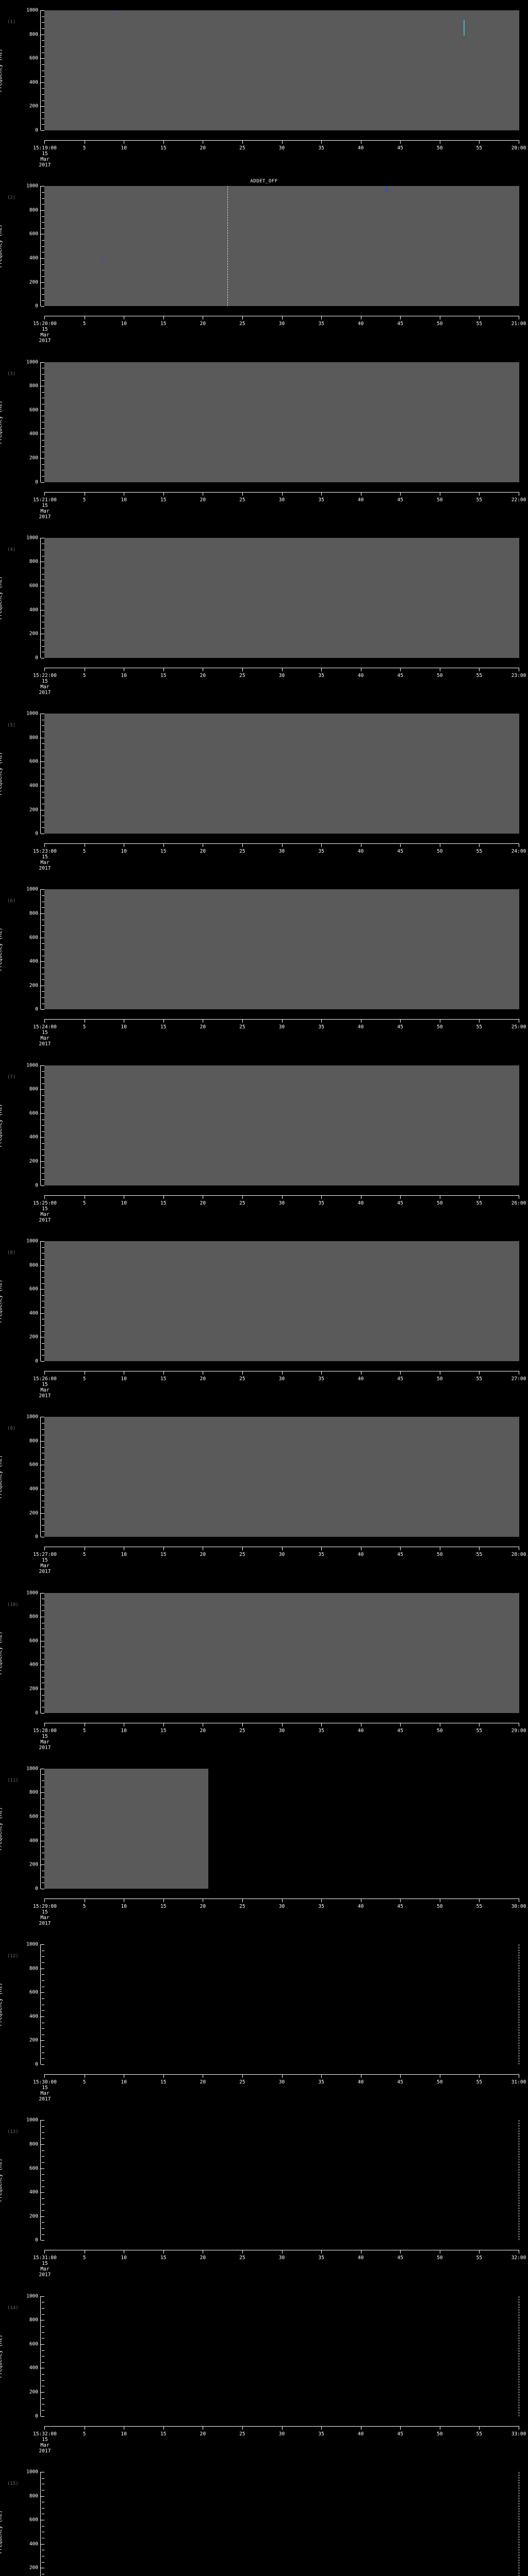 The width and height of the screenshot is (528, 2576). Describe the element at coordinates (33, 386) in the screenshot. I see `y-tick-label: 800` at that location.